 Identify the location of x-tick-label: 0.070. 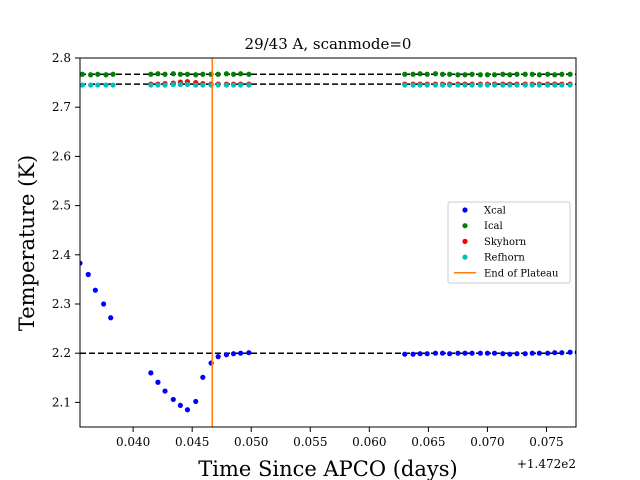
(487, 442).